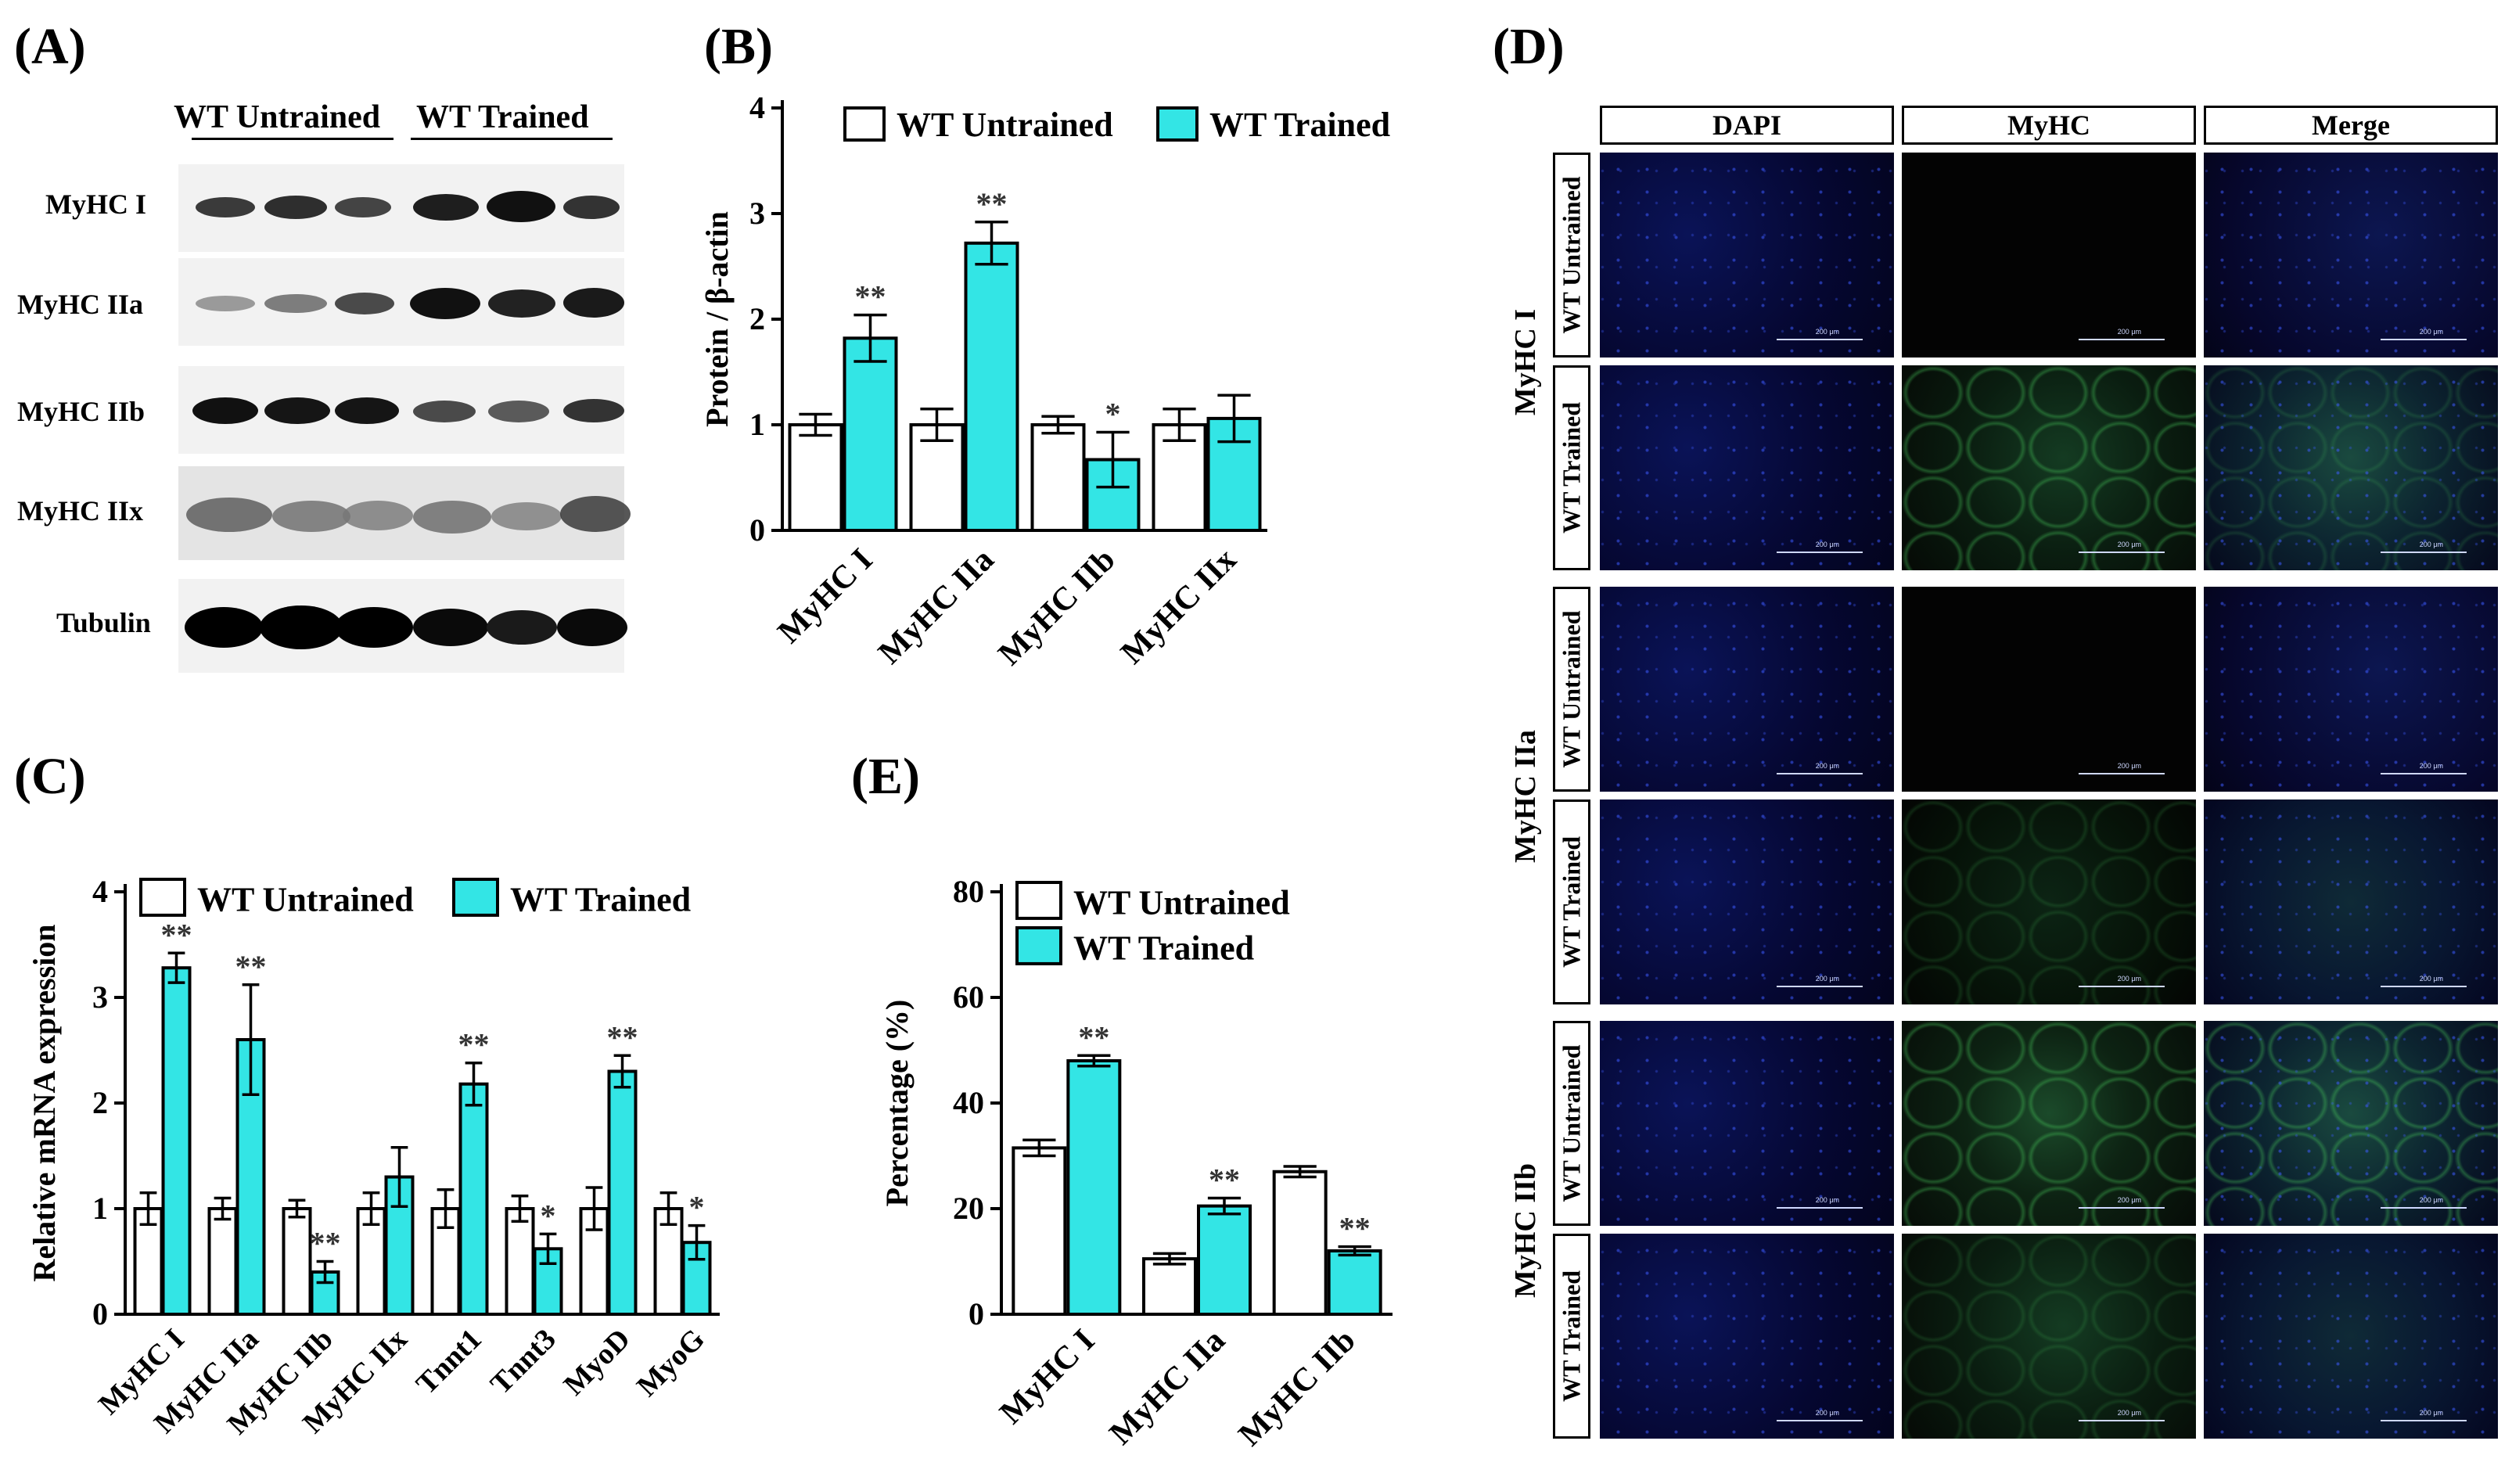 Image resolution: width=2512 pixels, height=1484 pixels. I want to click on blot-strip-myhc-i, so click(401, 208).